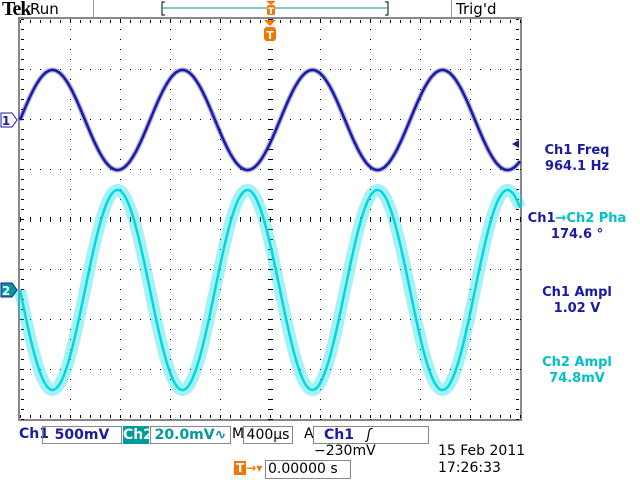 The height and width of the screenshot is (480, 640). Describe the element at coordinates (309, 434) in the screenshot. I see `trigger-mode: A` at that location.